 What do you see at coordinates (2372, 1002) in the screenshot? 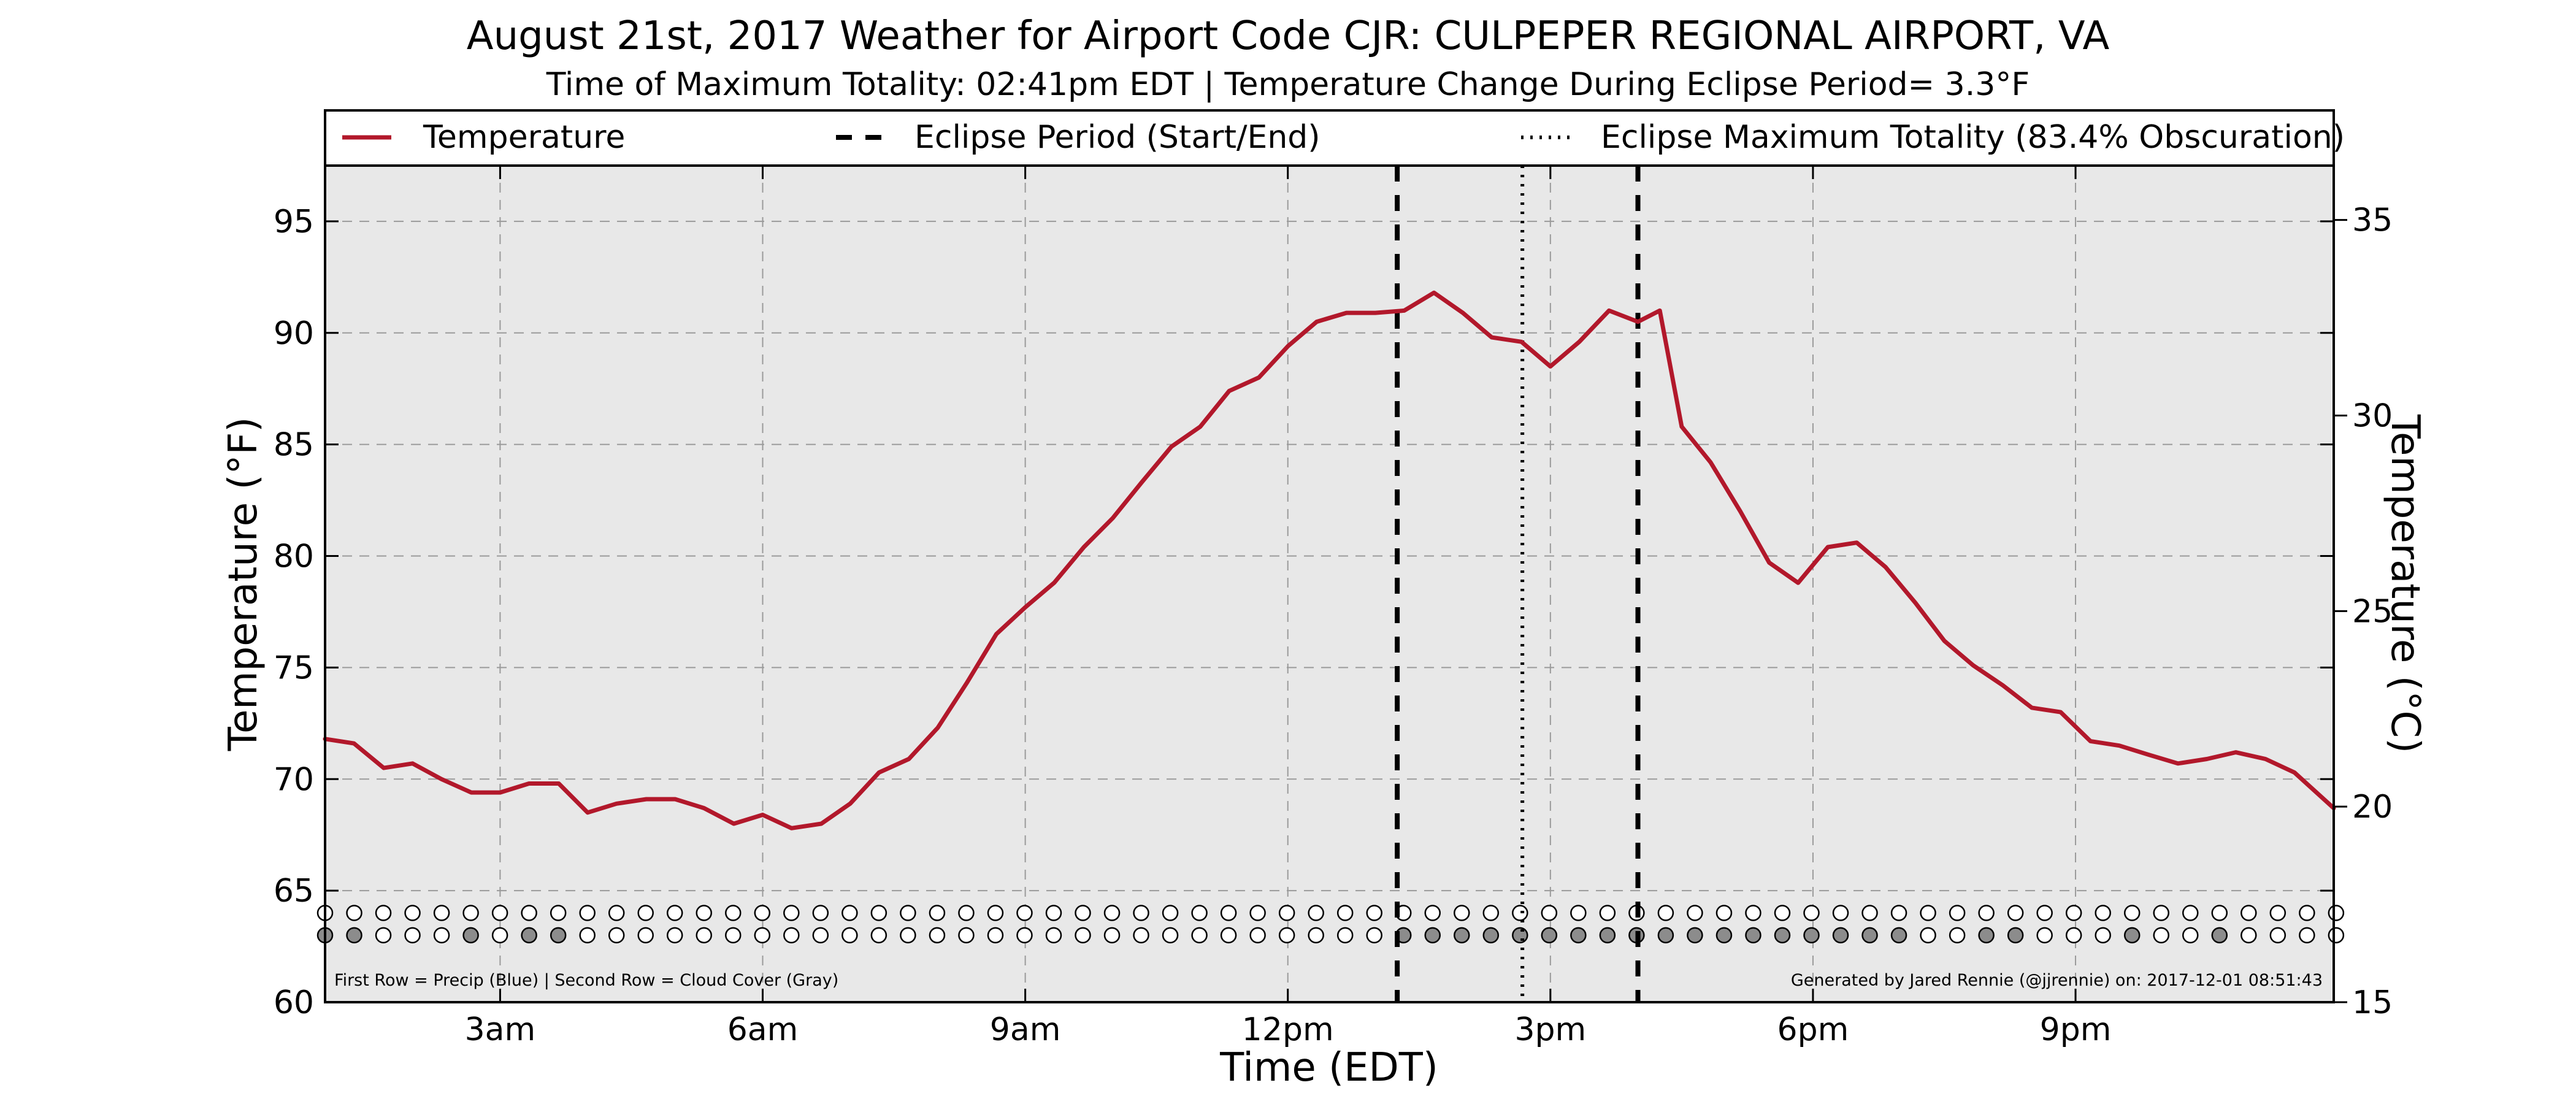
I see `y2-tick-label: 15` at bounding box center [2372, 1002].